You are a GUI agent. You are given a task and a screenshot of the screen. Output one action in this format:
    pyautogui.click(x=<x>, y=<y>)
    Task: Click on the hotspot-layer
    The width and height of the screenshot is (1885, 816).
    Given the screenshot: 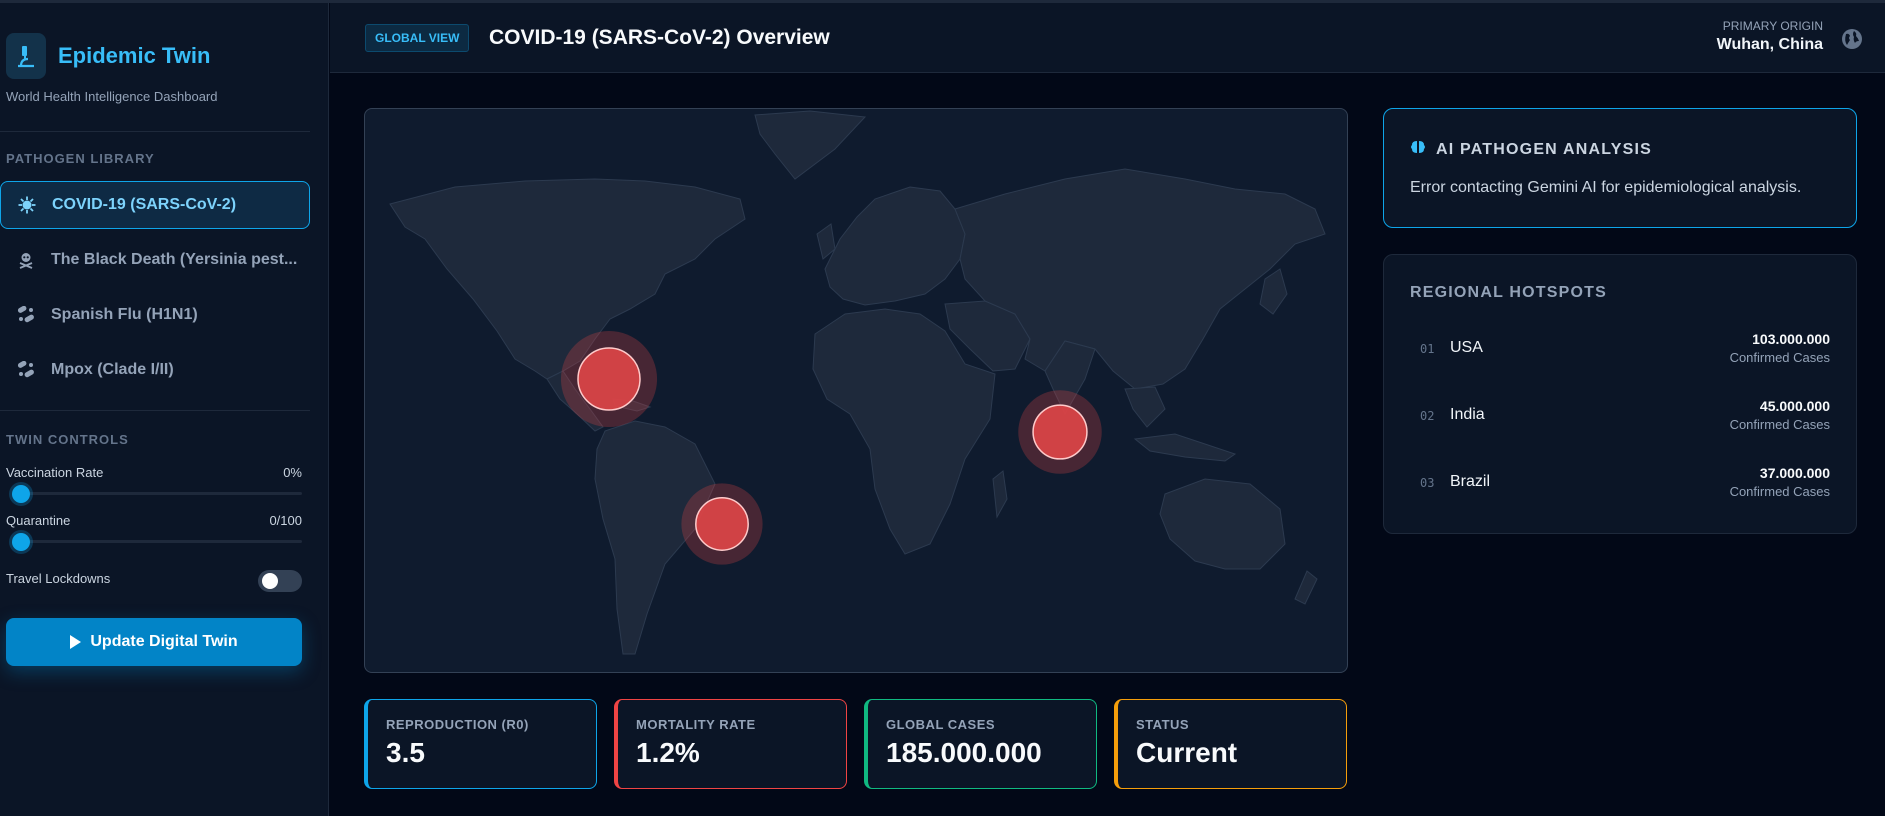 What is the action you would take?
    pyautogui.click(x=831, y=447)
    